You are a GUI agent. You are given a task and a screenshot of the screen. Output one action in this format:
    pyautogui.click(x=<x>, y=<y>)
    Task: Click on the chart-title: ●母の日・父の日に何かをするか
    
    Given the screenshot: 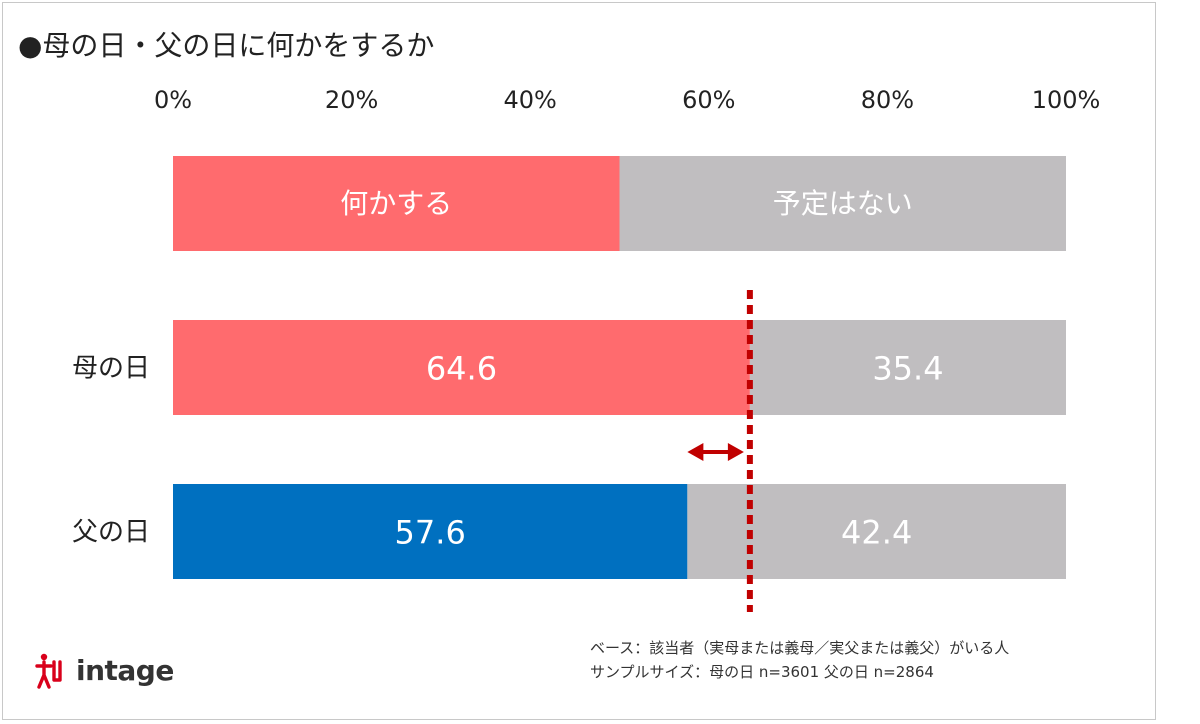 What is the action you would take?
    pyautogui.click(x=226, y=45)
    